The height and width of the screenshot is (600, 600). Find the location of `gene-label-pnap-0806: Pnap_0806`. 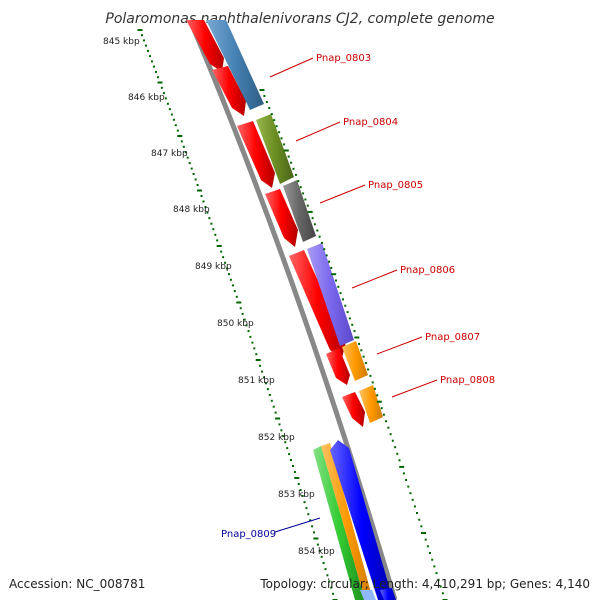

gene-label-pnap-0806: Pnap_0806 is located at coordinates (427, 270).